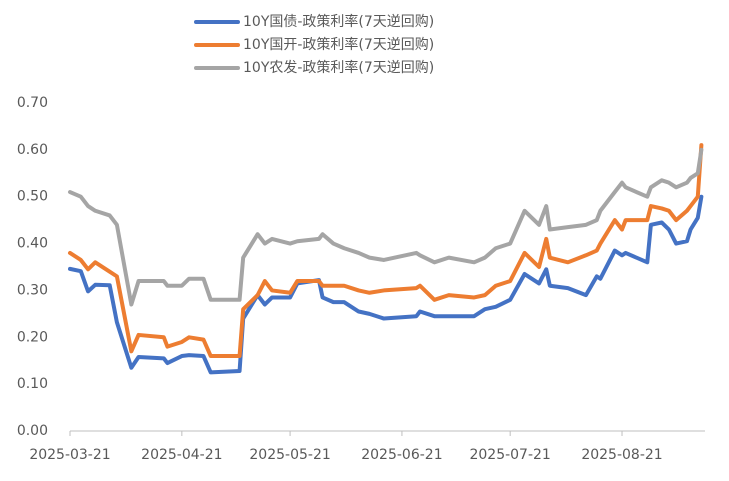 This screenshot has height=481, width=729. I want to click on x-tick-label: 2025-04-21, so click(181, 455).